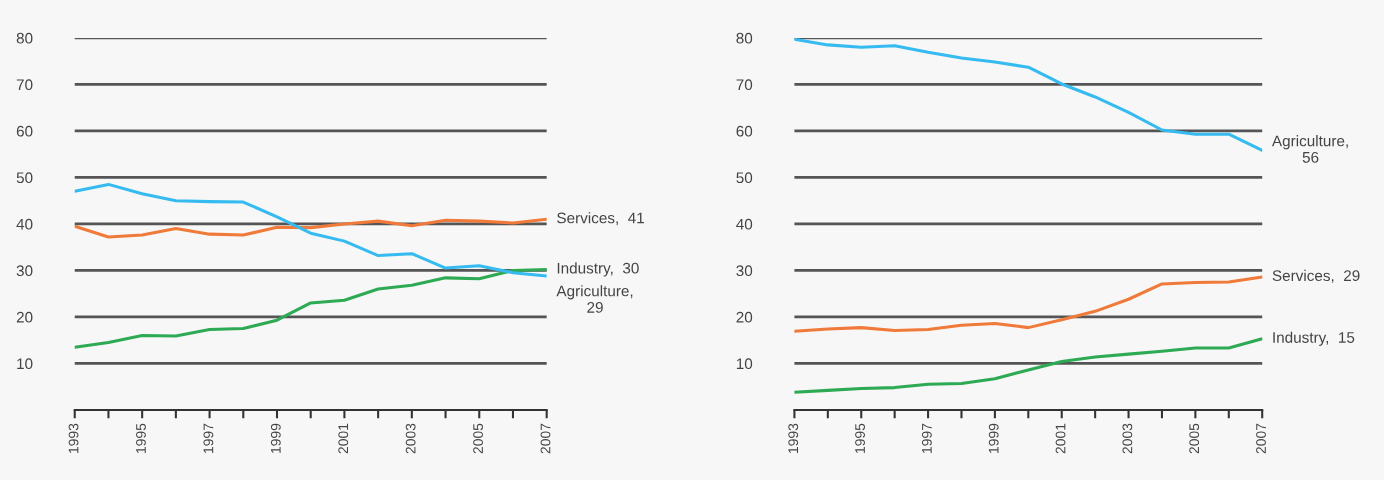  I want to click on text: Agriculture, 56, so click(1309, 149).